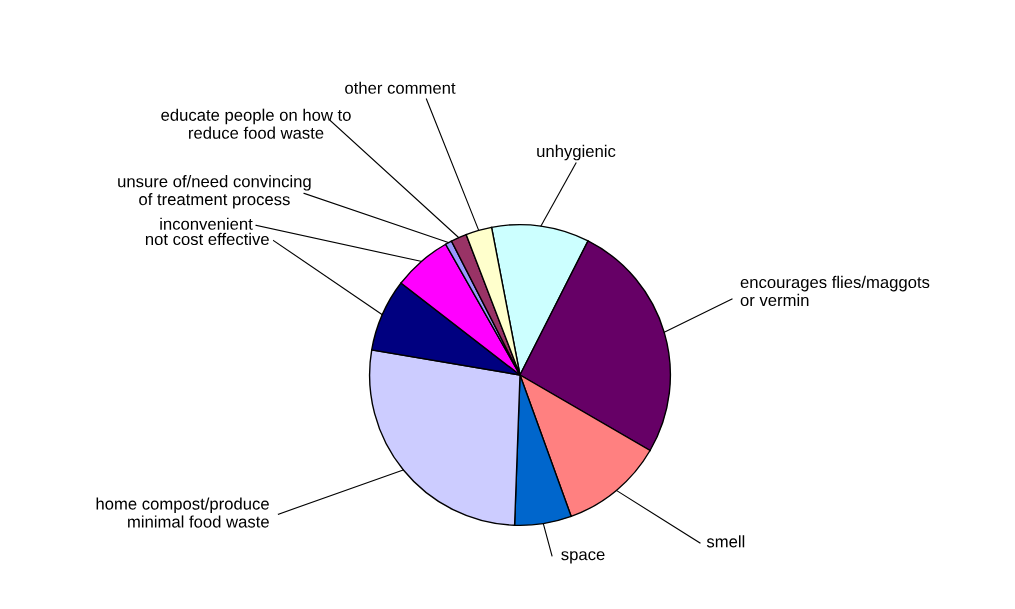 Image resolution: width=1015 pixels, height=609 pixels. Describe the element at coordinates (725, 541) in the screenshot. I see `slice-label: smell` at that location.